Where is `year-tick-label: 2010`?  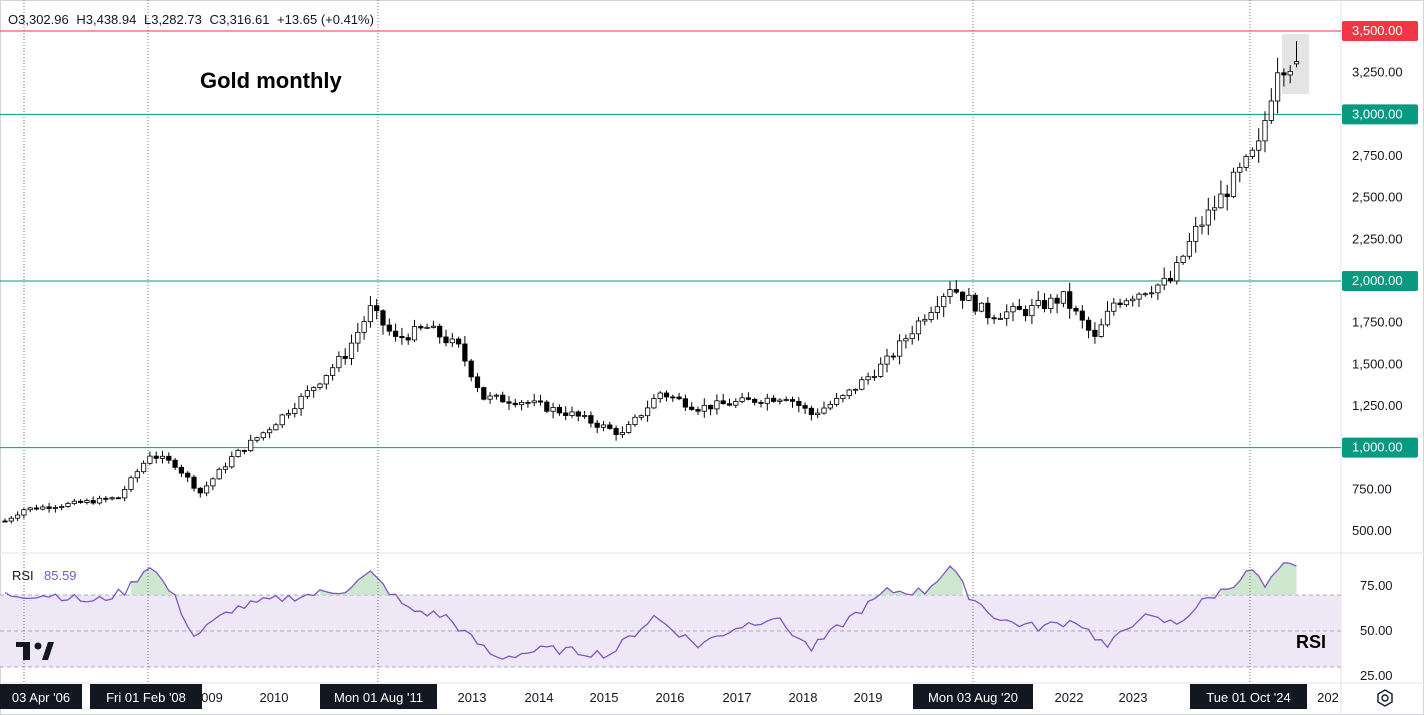 year-tick-label: 2010 is located at coordinates (274, 697).